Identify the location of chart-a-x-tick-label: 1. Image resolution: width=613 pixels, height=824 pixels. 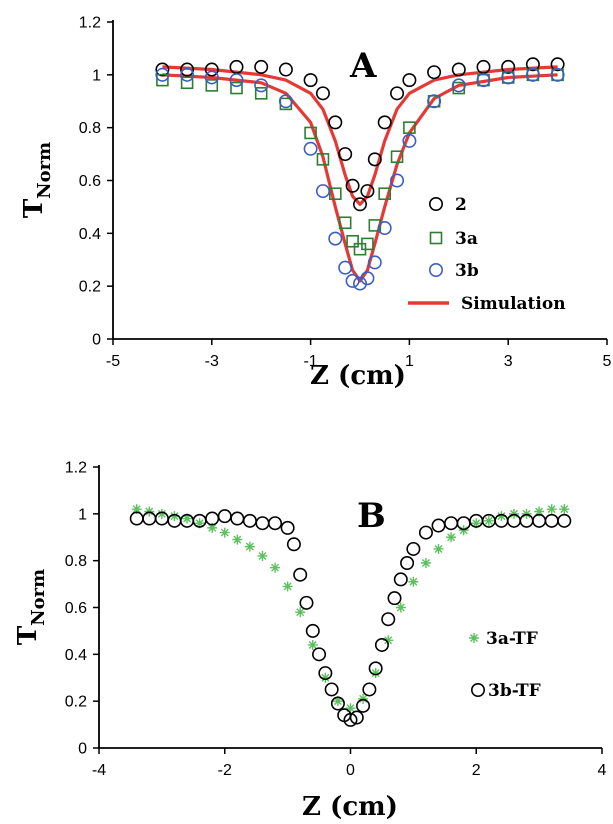
(409, 361).